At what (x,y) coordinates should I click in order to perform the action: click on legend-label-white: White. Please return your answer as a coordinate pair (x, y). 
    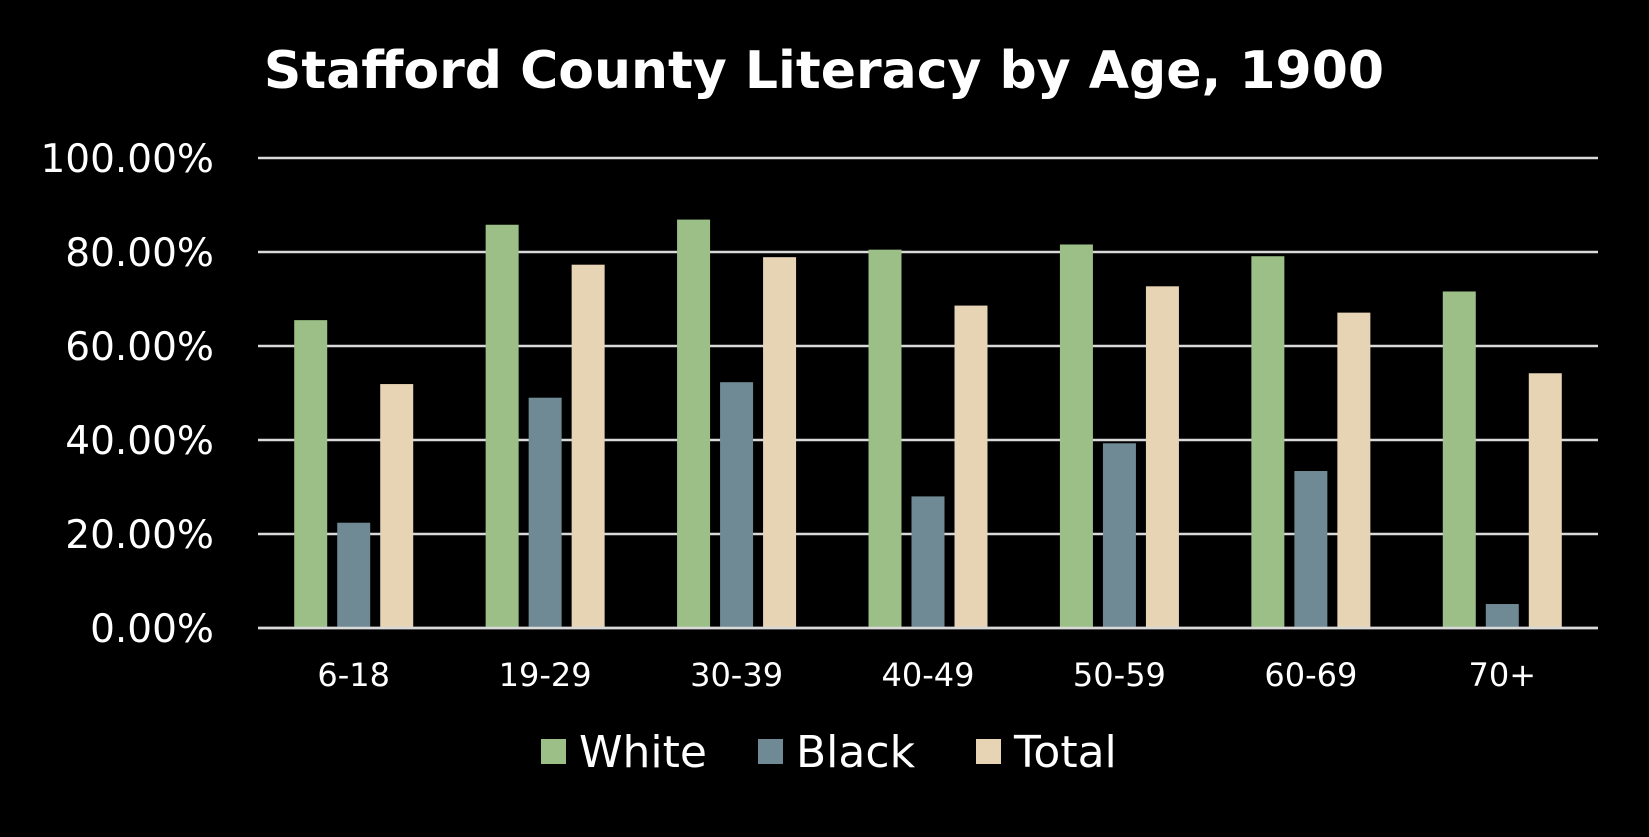
    Looking at the image, I should click on (643, 752).